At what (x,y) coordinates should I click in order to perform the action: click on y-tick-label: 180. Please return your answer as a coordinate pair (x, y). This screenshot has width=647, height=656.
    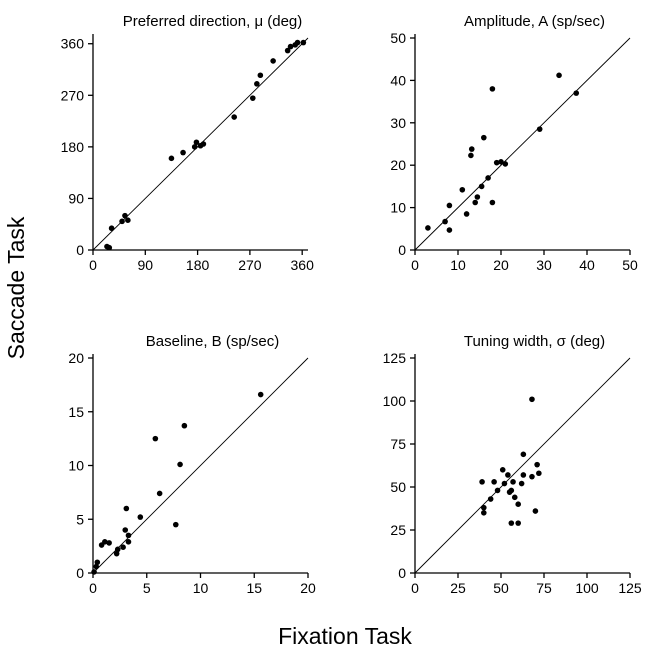
    Looking at the image, I should click on (73, 147).